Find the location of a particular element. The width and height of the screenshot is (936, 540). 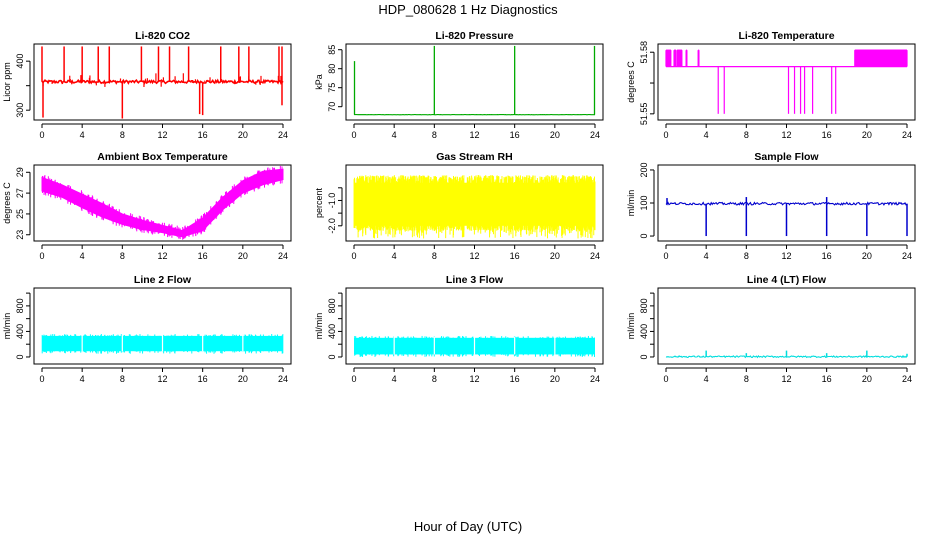

y-tick-label: 51.55 is located at coordinates (644, 114).